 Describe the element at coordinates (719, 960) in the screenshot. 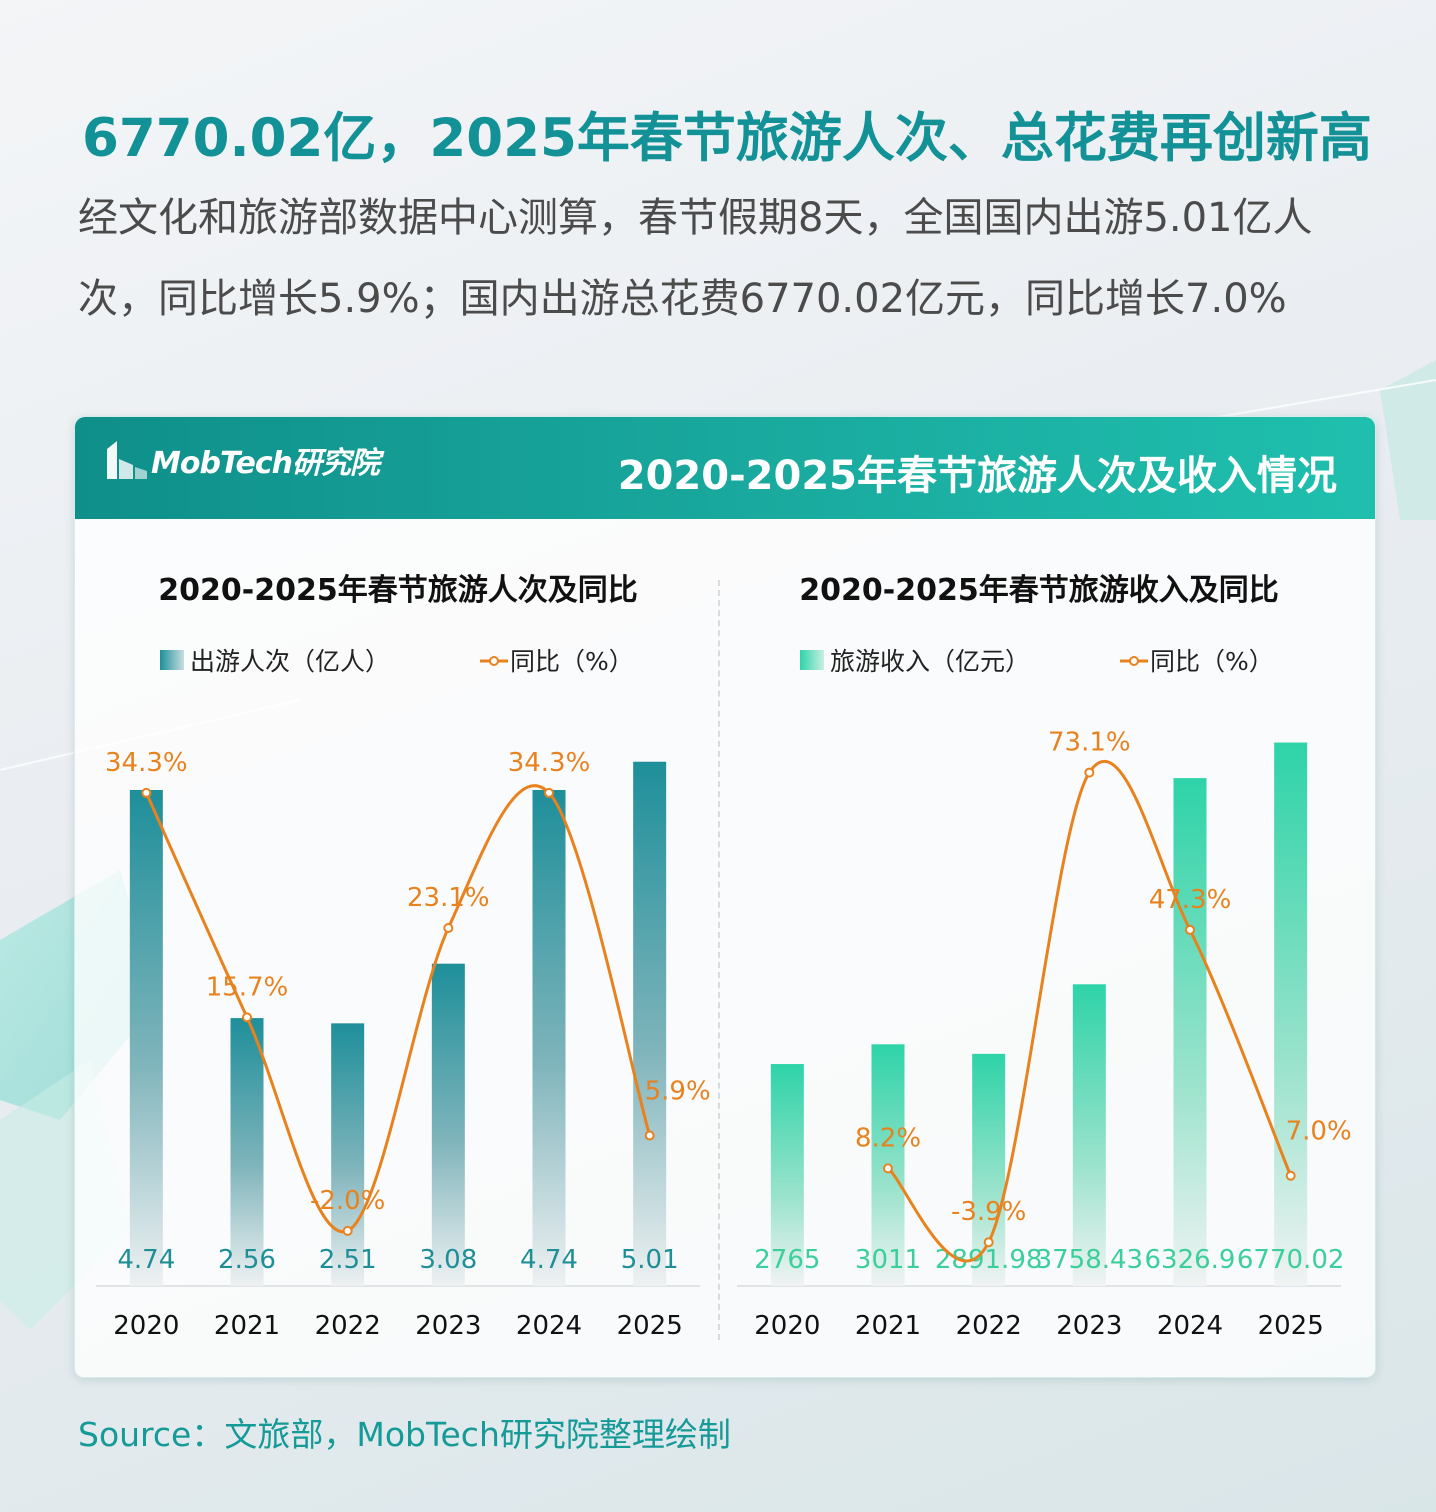

I see `chart-divider` at that location.